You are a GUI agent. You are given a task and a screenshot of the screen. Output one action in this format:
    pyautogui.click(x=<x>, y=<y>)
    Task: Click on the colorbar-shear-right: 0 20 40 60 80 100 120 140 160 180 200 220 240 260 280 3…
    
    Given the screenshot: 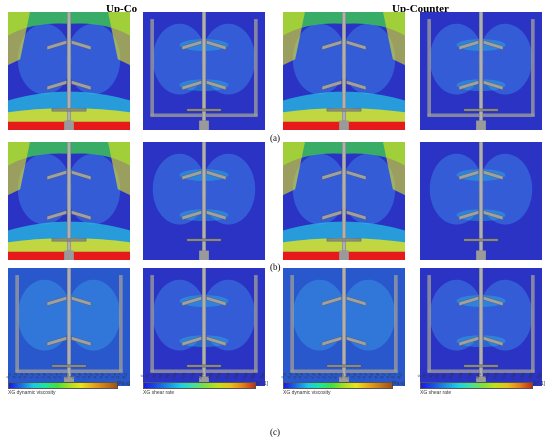 What is the action you would take?
    pyautogui.click(x=480, y=387)
    